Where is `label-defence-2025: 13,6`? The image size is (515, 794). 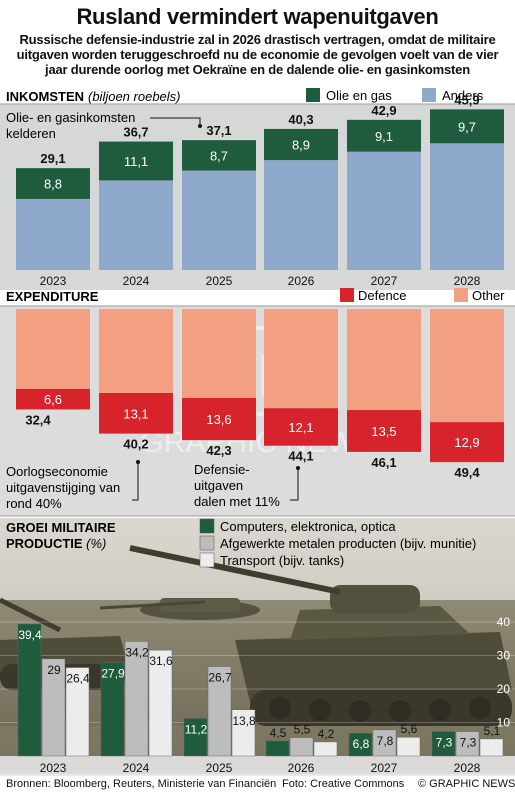 label-defence-2025: 13,6 is located at coordinates (218, 419).